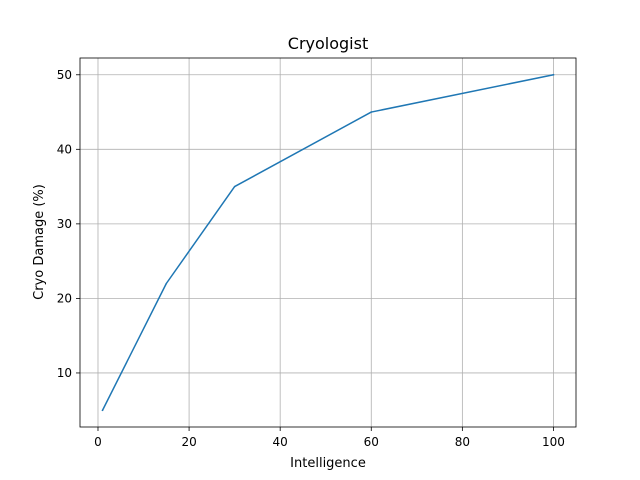  What do you see at coordinates (328, 463) in the screenshot?
I see `x-axis-label: Intelligence` at bounding box center [328, 463].